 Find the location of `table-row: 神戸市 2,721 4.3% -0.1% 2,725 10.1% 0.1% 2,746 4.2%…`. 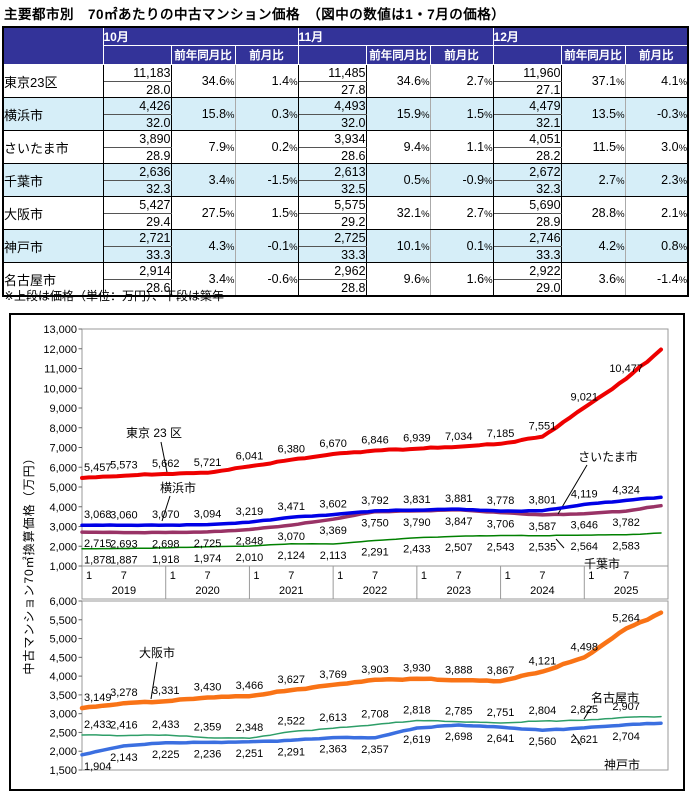

table-row: 神戸市 2,721 4.3% -0.1% 2,725 10.1% 0.1% 2,746 4.2%… is located at coordinates (346, 246).